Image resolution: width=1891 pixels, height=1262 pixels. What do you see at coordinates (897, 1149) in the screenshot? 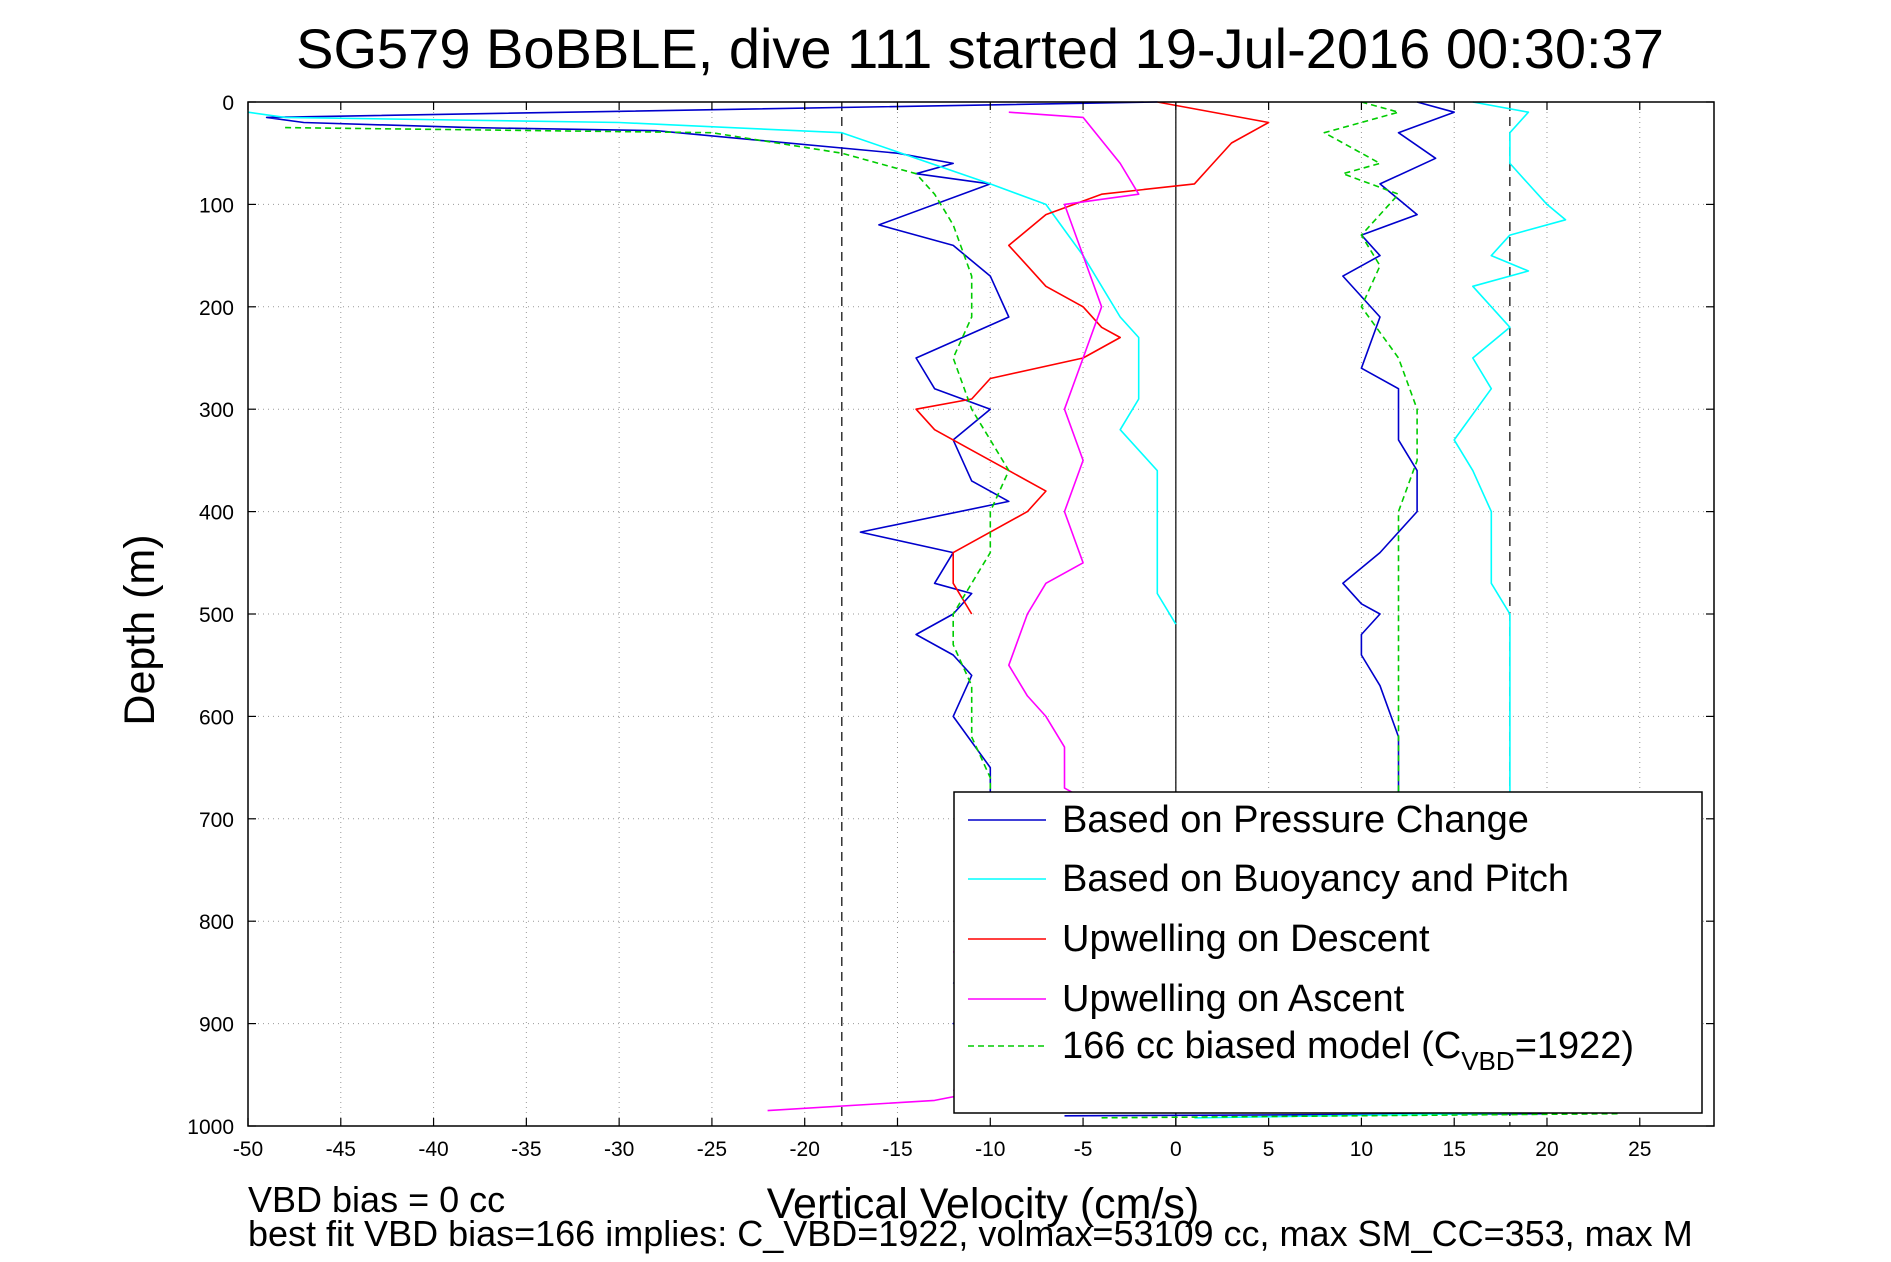
I see `x-tick-label: -15` at bounding box center [897, 1149].